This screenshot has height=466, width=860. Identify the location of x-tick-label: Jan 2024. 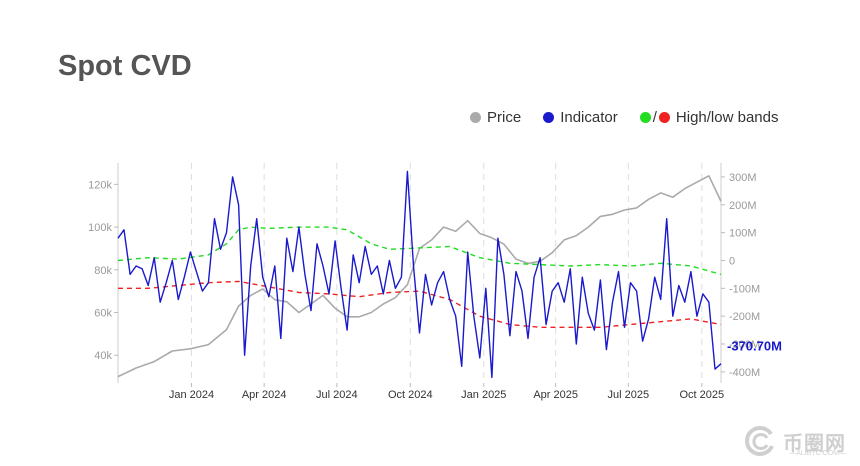
(191, 395).